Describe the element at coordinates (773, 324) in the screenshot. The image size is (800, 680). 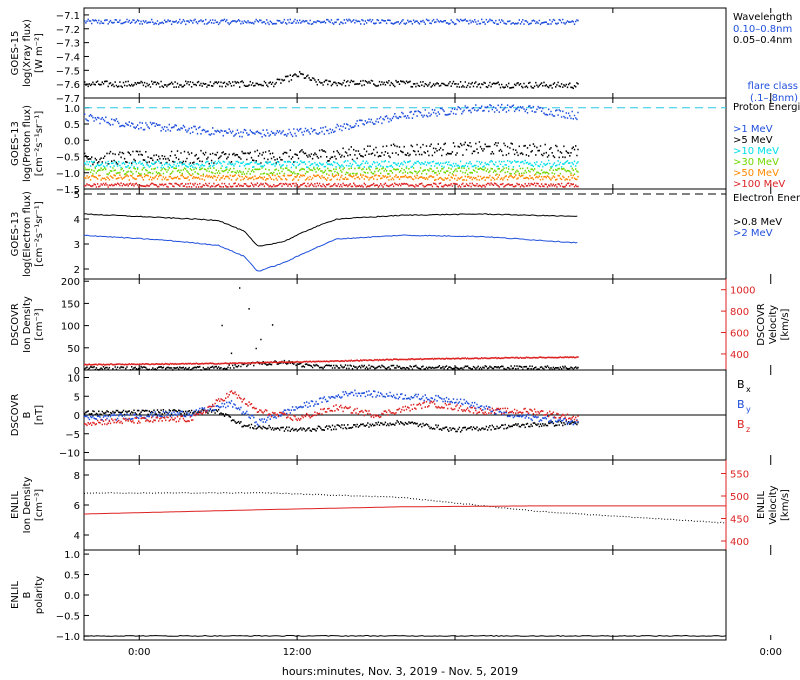
I see `right-axis-label: Velocity` at that location.